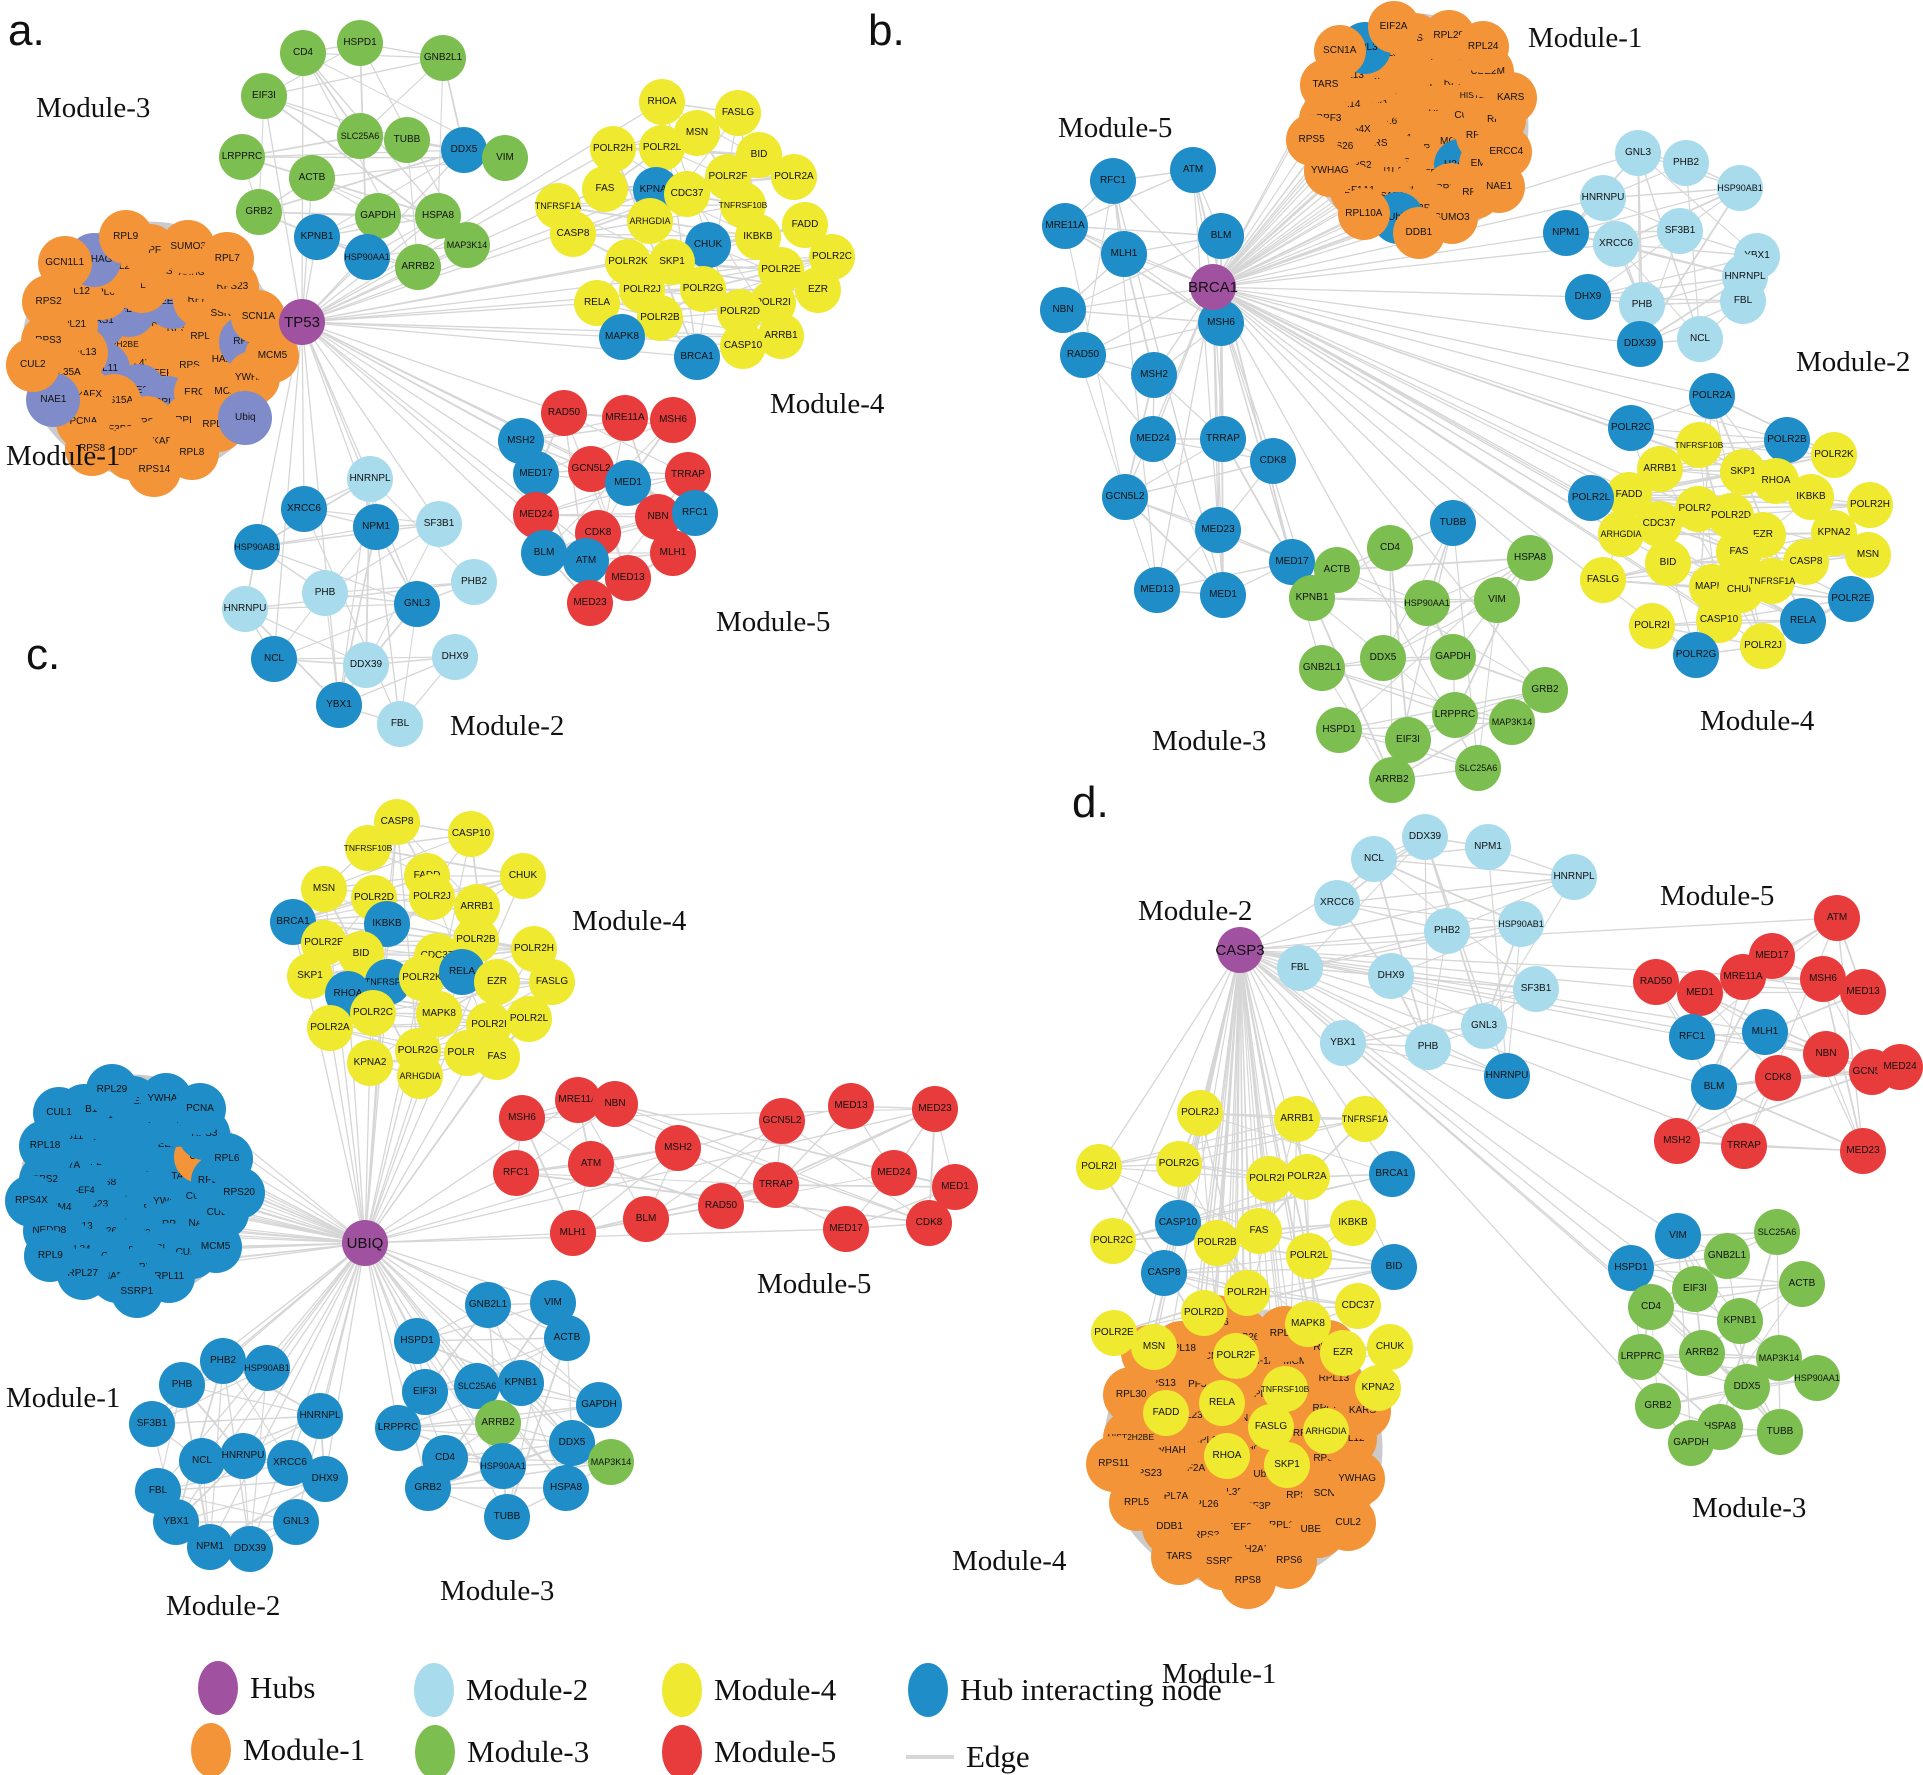  What do you see at coordinates (239, 1193) in the screenshot?
I see `node-rps20: RPS20` at bounding box center [239, 1193].